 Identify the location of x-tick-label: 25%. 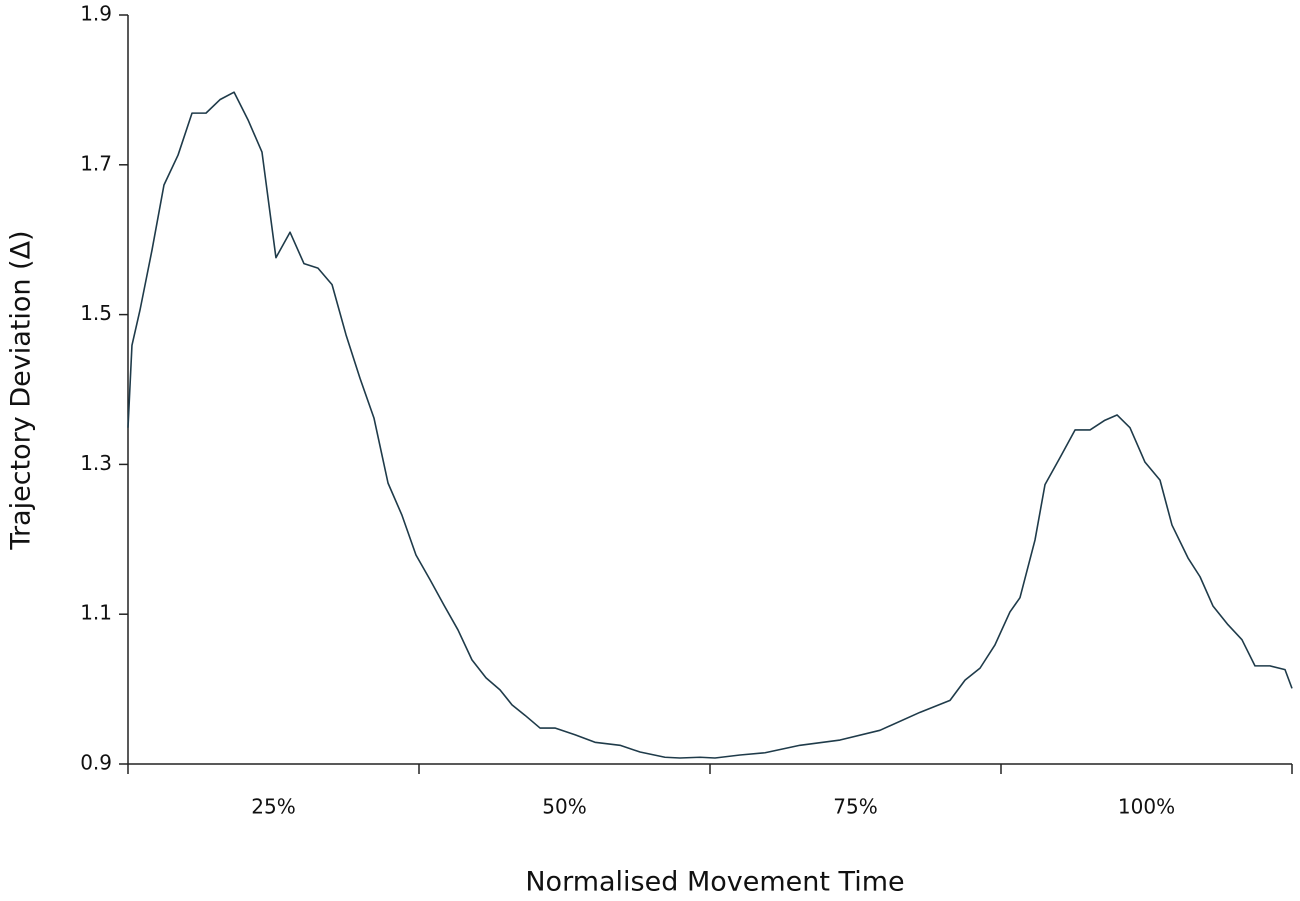
(273, 807).